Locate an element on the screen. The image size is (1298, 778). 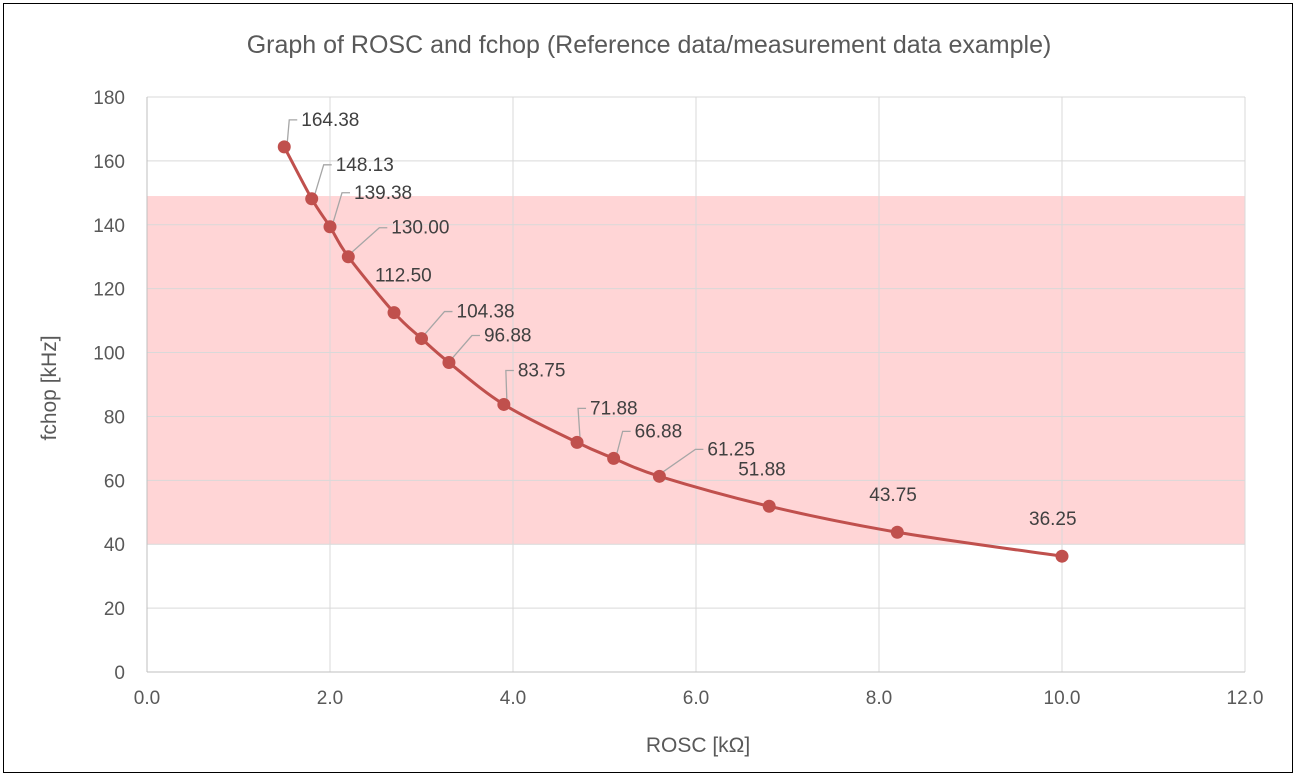
data-label: 96.88 is located at coordinates (508, 336).